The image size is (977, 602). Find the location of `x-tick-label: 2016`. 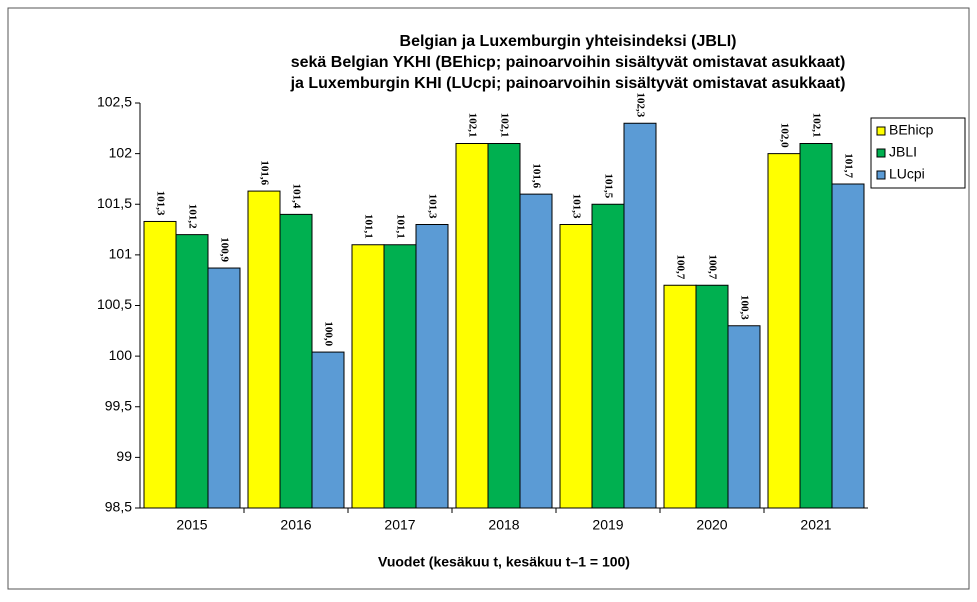

x-tick-label: 2016 is located at coordinates (295, 525).